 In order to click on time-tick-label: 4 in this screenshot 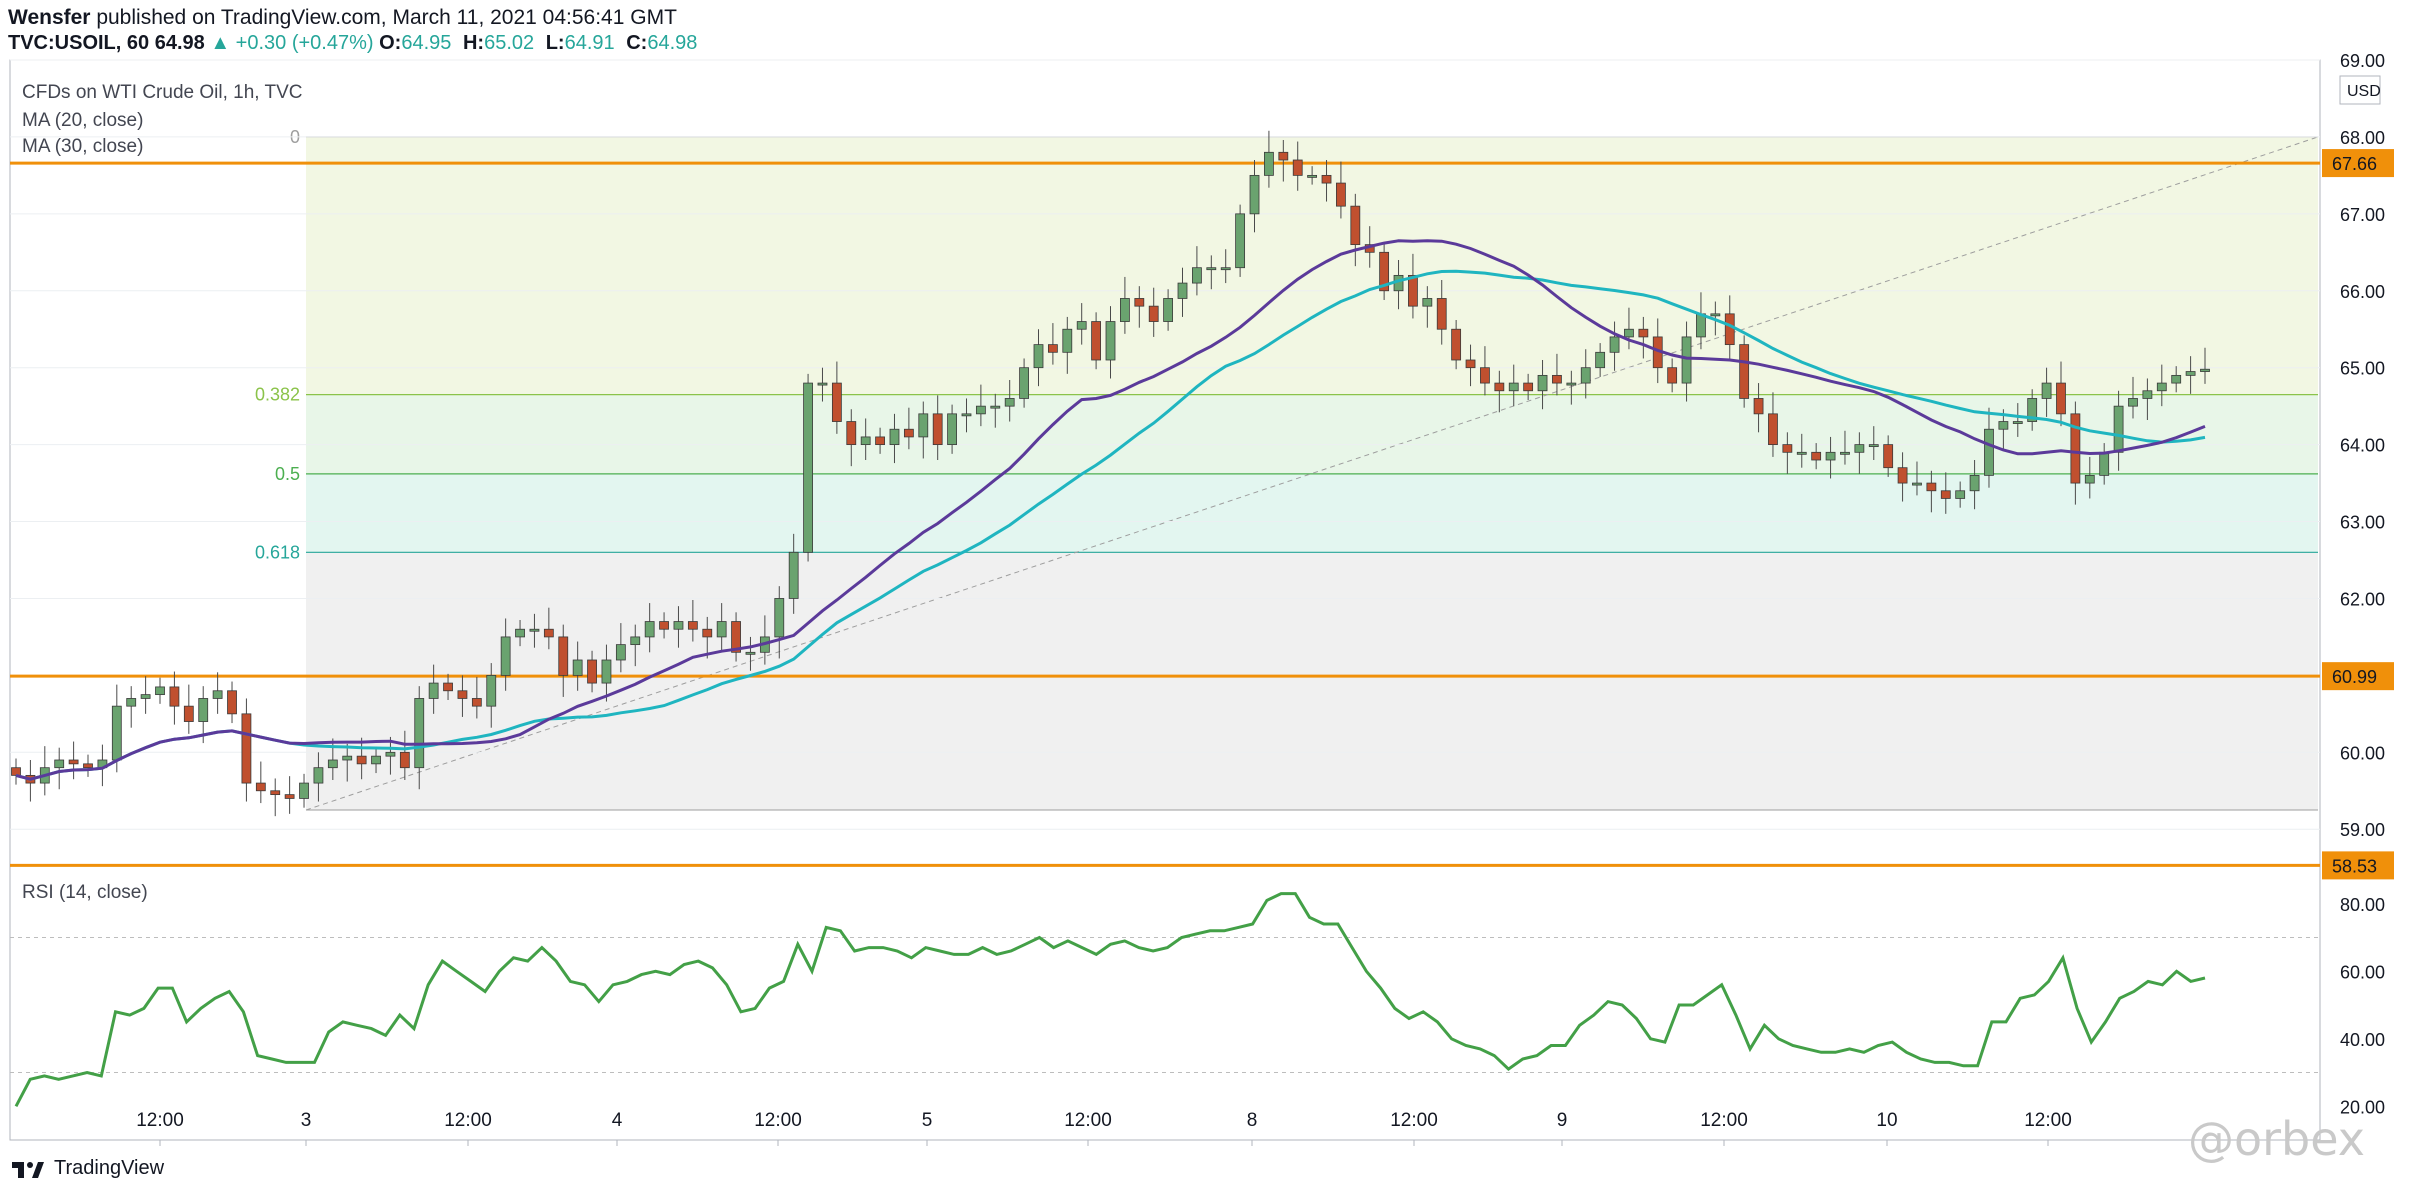, I will do `click(617, 1120)`.